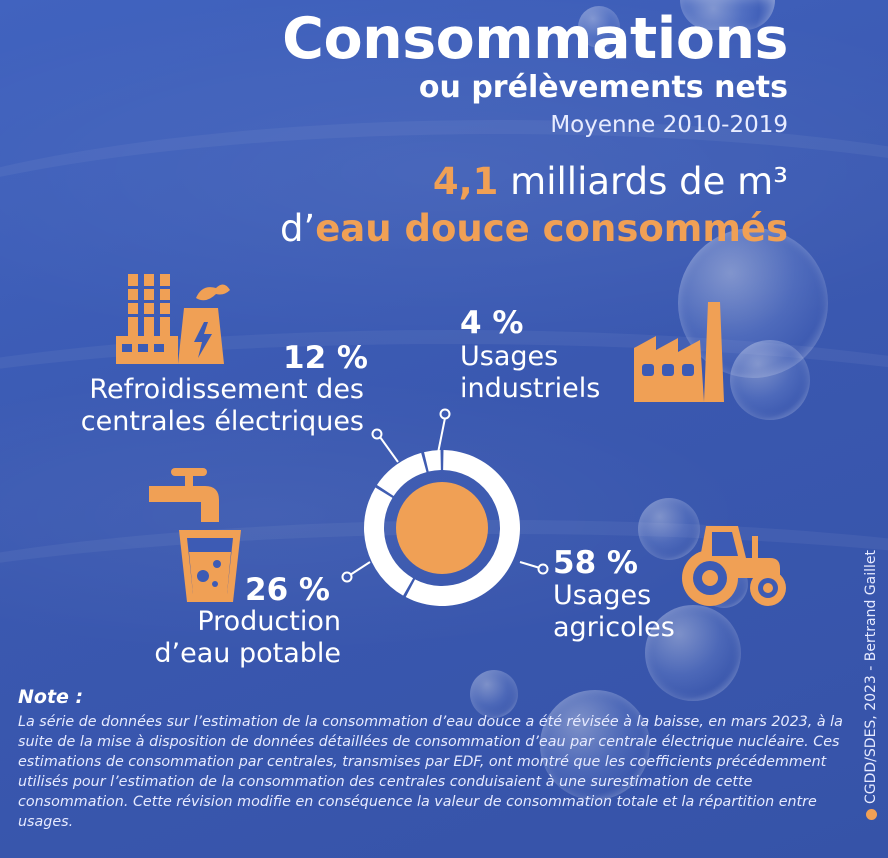 This screenshot has height=858, width=888. What do you see at coordinates (195, 535) in the screenshot?
I see `faucet-glass-icon` at bounding box center [195, 535].